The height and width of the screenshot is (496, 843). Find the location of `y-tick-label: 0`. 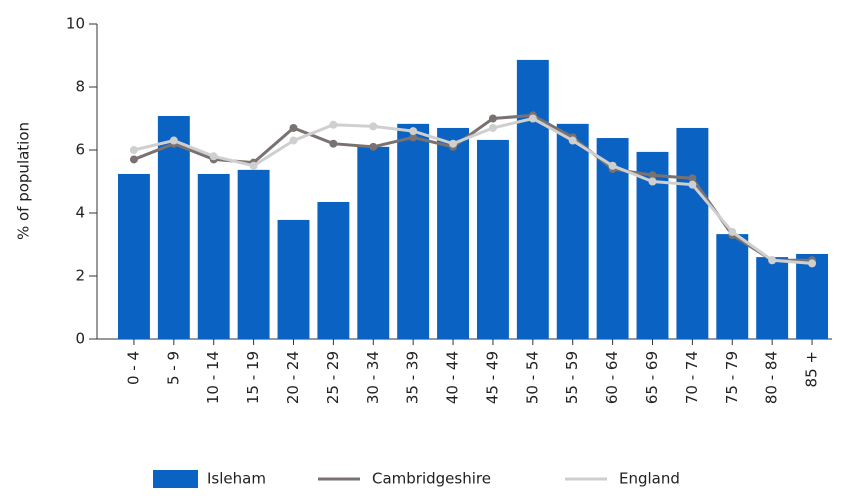

y-tick-label: 0 is located at coordinates (80, 339).